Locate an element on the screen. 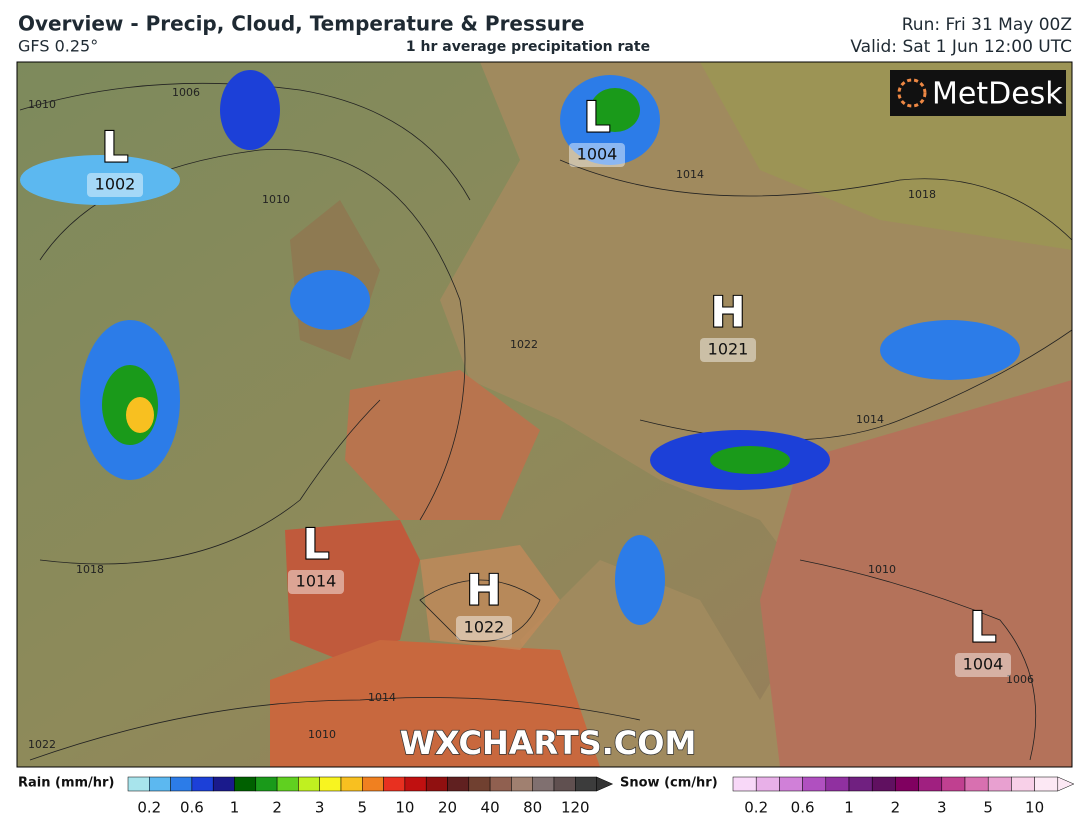  pressure-value: 1021 is located at coordinates (728, 349).